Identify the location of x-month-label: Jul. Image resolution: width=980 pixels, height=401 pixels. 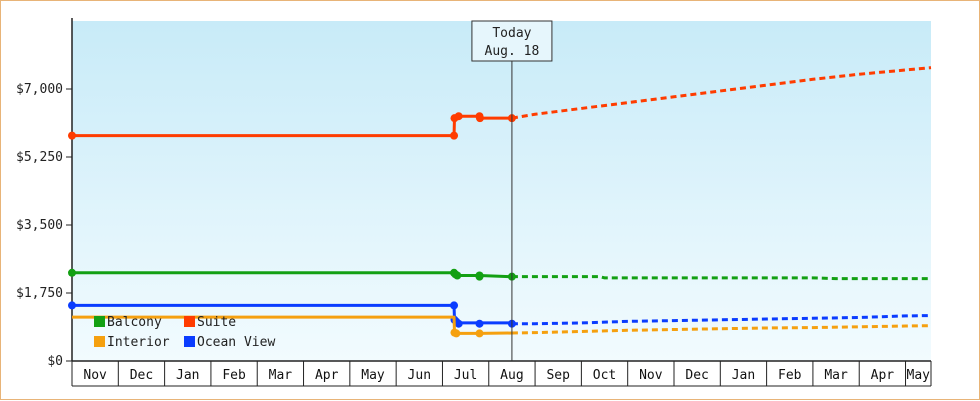
(465, 375).